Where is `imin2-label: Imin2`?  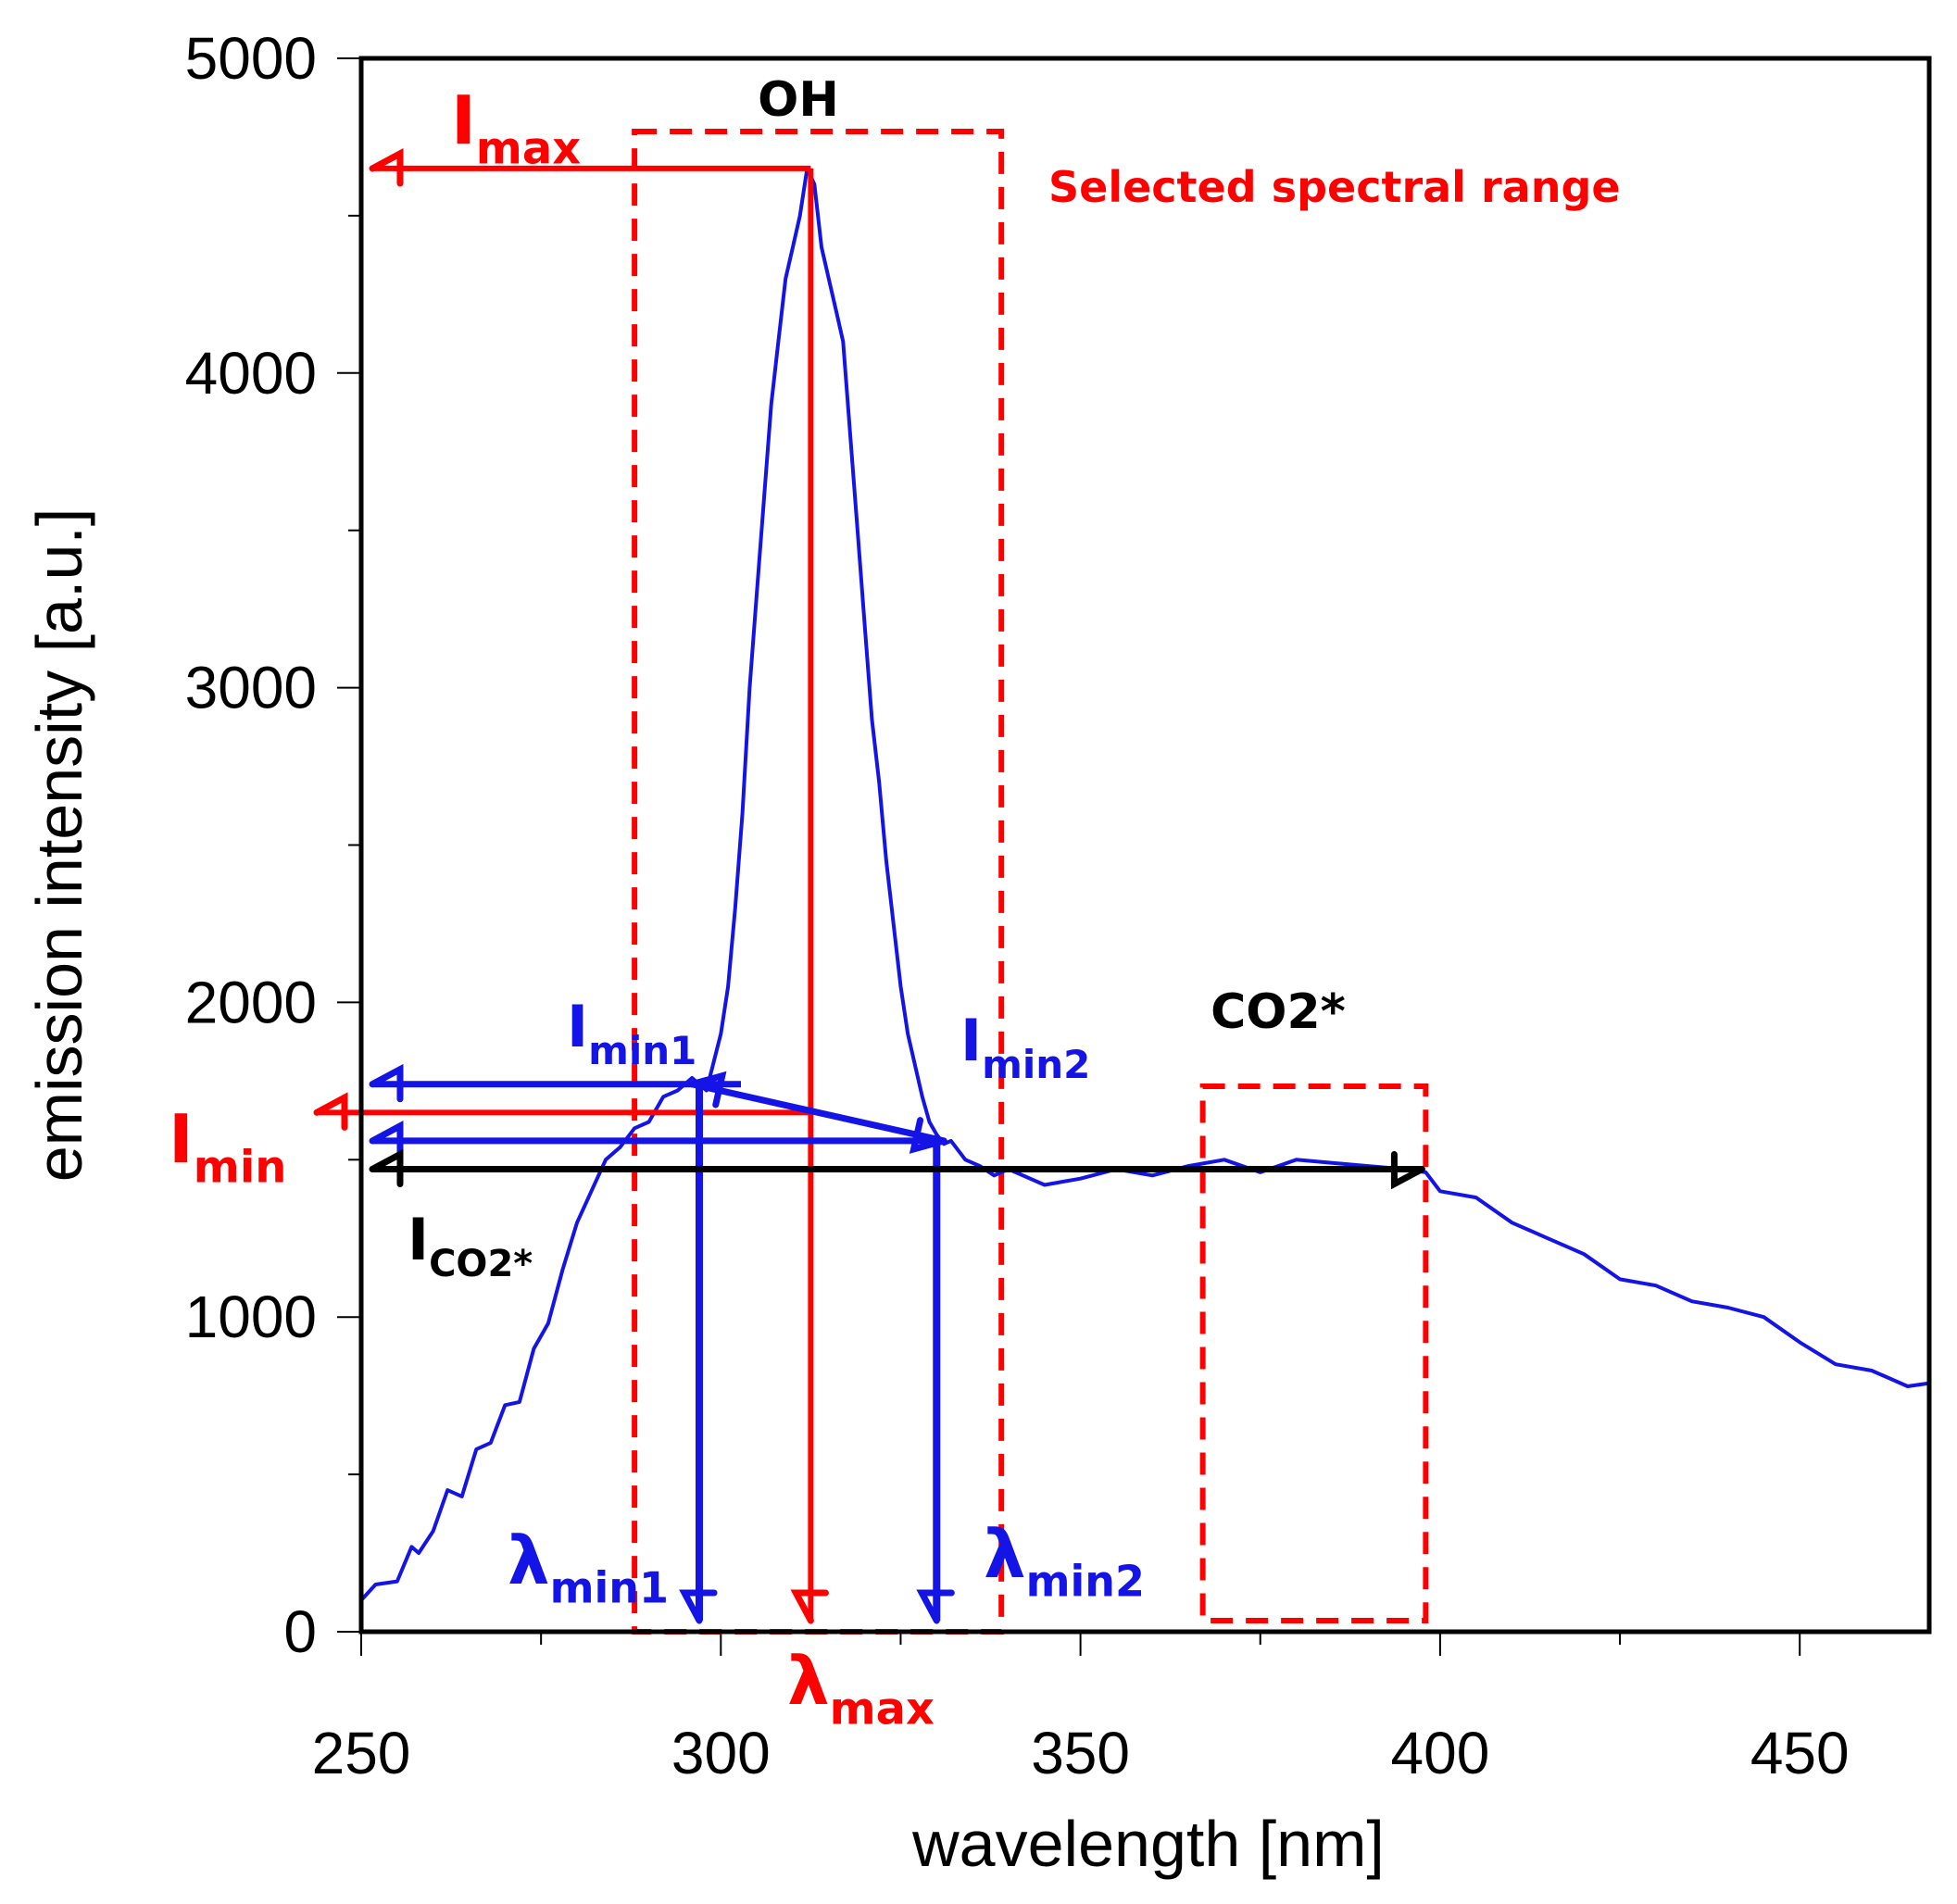
imin2-label: Imin2 is located at coordinates (1025, 1047).